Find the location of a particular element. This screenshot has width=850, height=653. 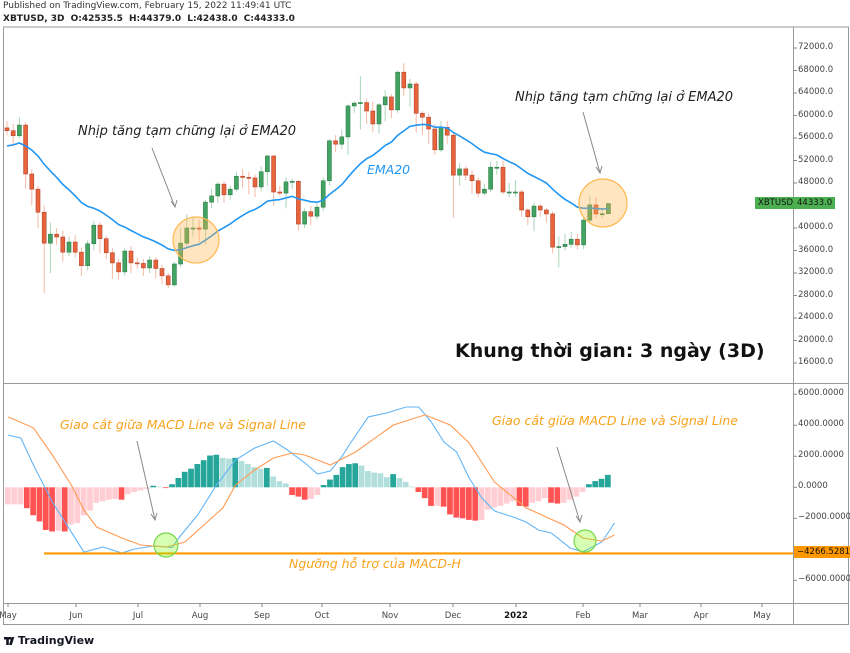

macd-axis-label: 2000.0000 is located at coordinates (821, 455).